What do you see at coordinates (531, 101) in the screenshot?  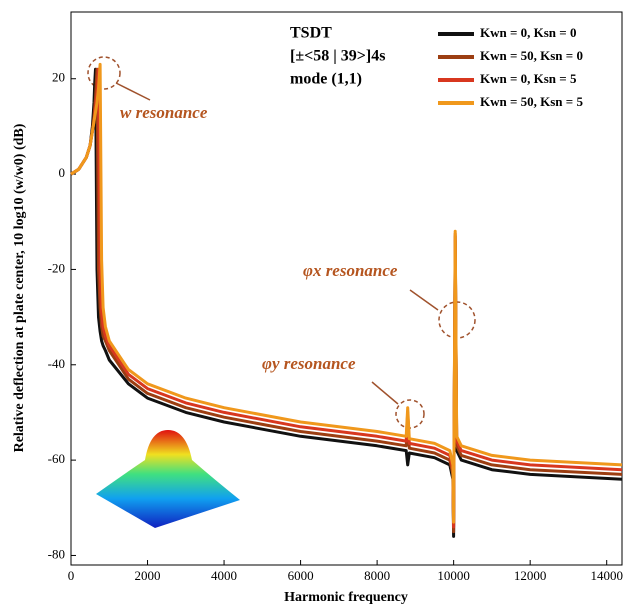 I see `legend-label: Kwn = 50, Ksn = 5` at bounding box center [531, 101].